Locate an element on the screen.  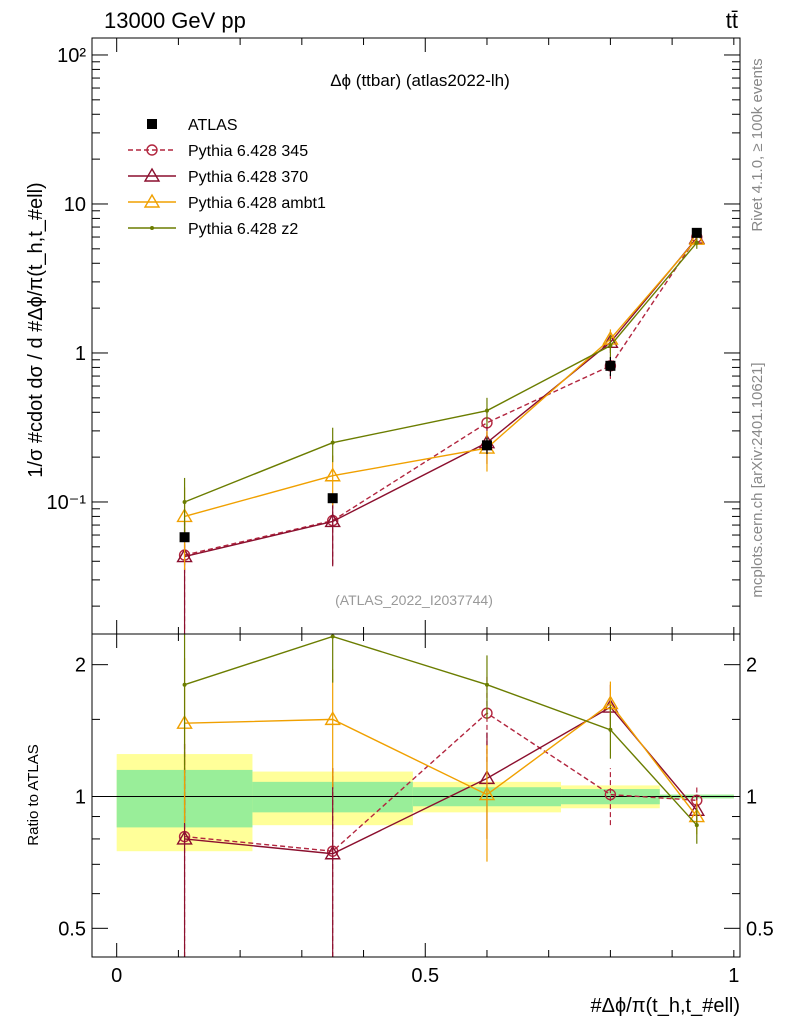
y-axis-title-bottom: Ratio to ATLAS is located at coordinates (33, 794).